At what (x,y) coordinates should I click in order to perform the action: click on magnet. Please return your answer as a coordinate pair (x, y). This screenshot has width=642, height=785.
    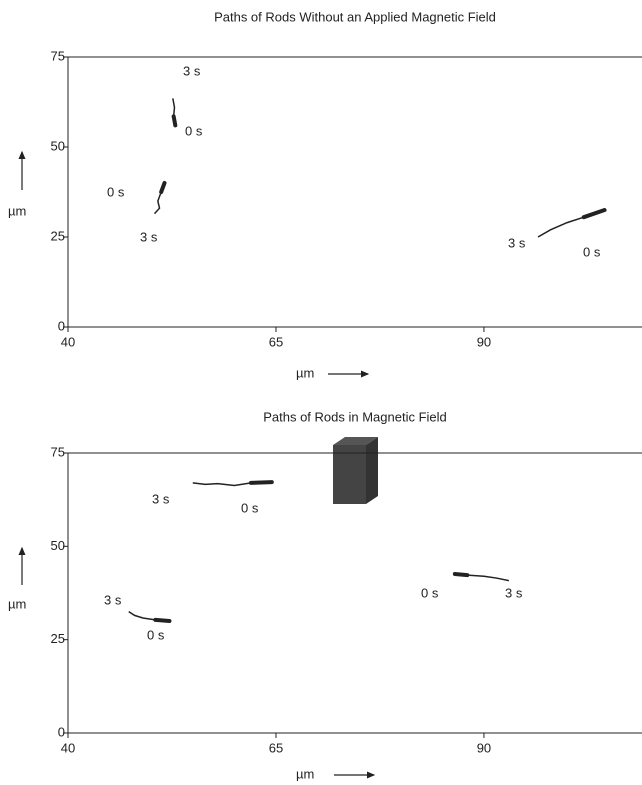
    Looking at the image, I should click on (355, 470).